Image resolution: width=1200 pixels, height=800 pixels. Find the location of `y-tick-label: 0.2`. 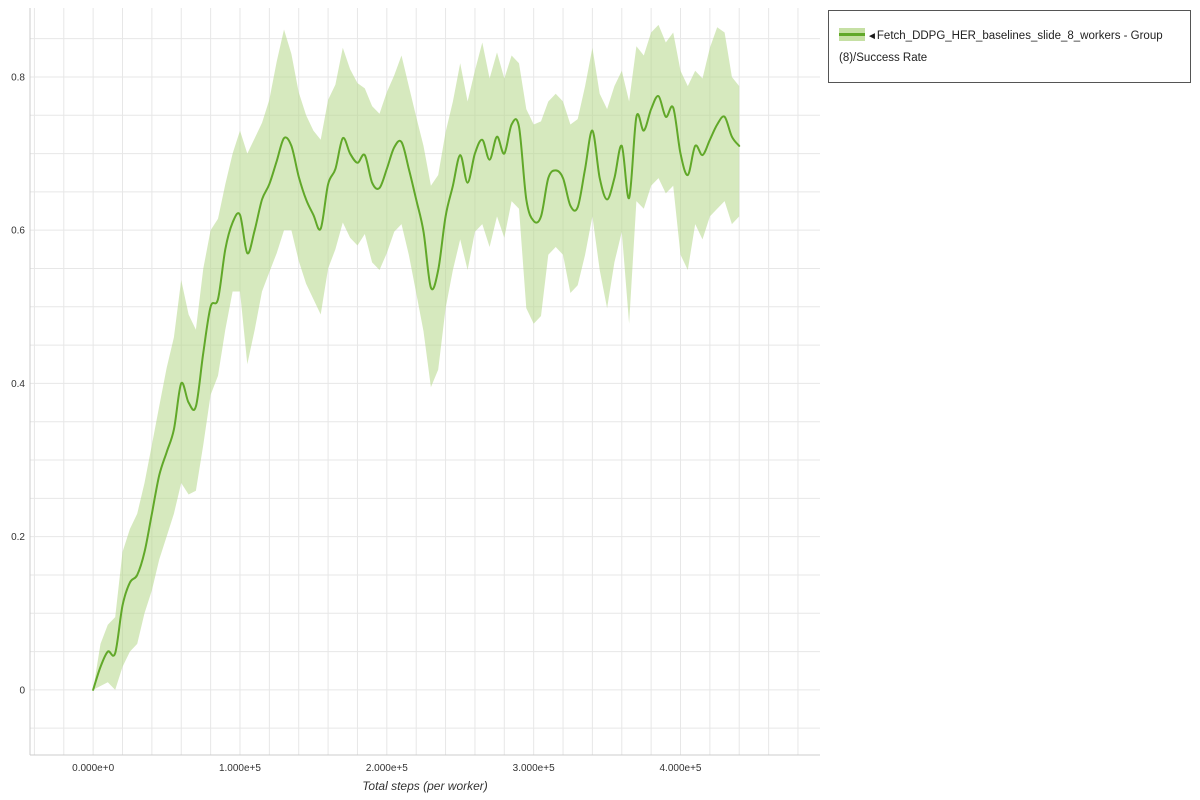

y-tick-label: 0.2 is located at coordinates (18, 537).